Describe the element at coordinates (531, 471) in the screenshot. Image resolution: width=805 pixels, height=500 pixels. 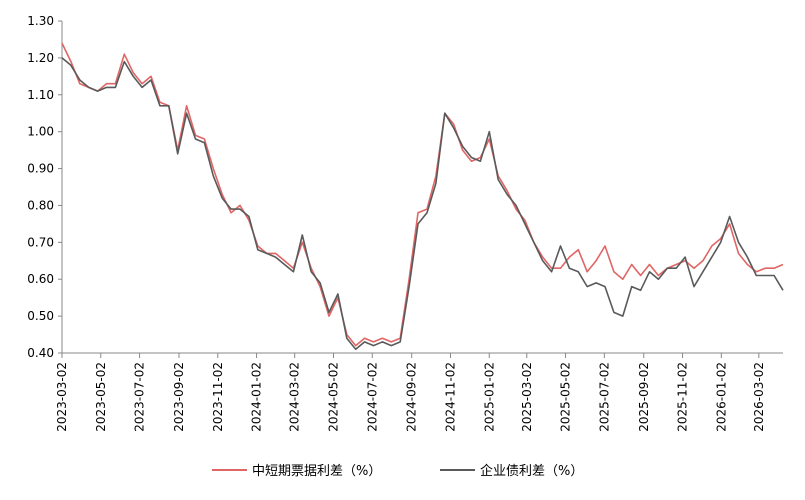
I see `legend-label-series-2: 企业债利差（%）` at that location.